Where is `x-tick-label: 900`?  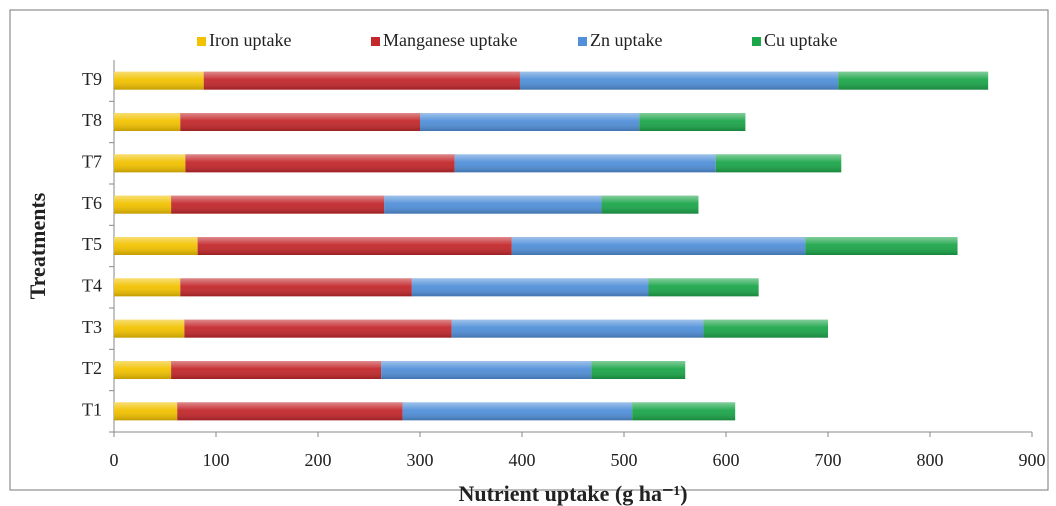 x-tick-label: 900 is located at coordinates (1032, 460).